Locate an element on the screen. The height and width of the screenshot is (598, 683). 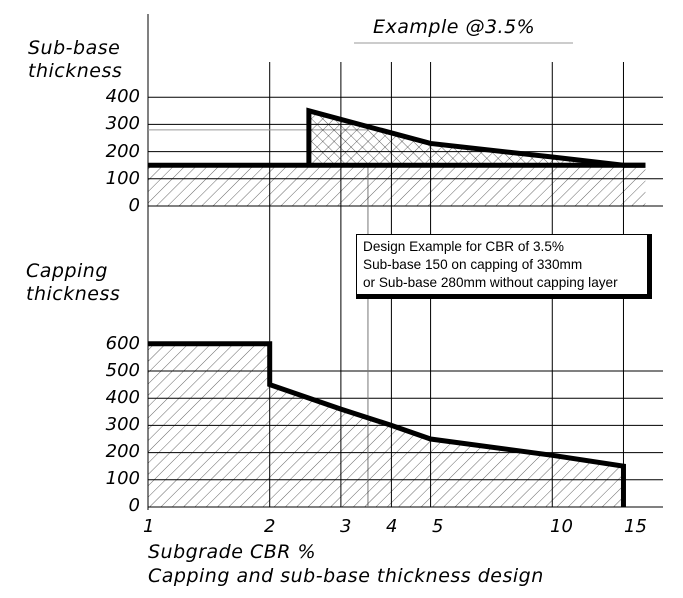
capping-y-tick-300: 300 is located at coordinates (122, 424).